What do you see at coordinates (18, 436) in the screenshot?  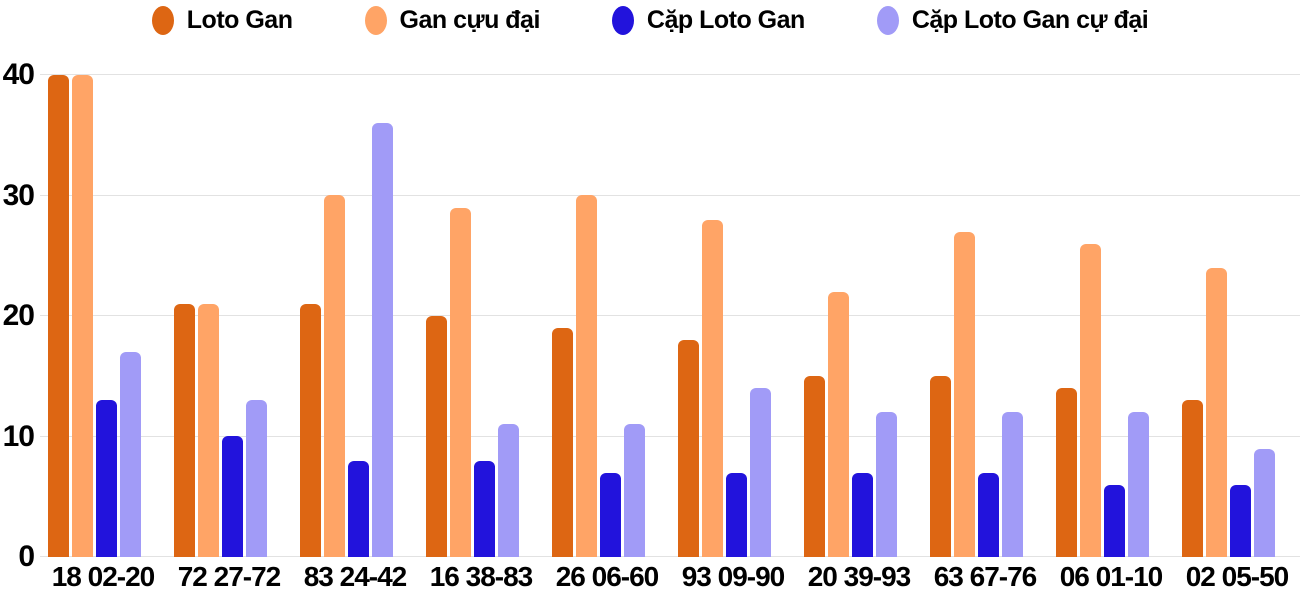 I see `y-axis-tick-10: 10` at bounding box center [18, 436].